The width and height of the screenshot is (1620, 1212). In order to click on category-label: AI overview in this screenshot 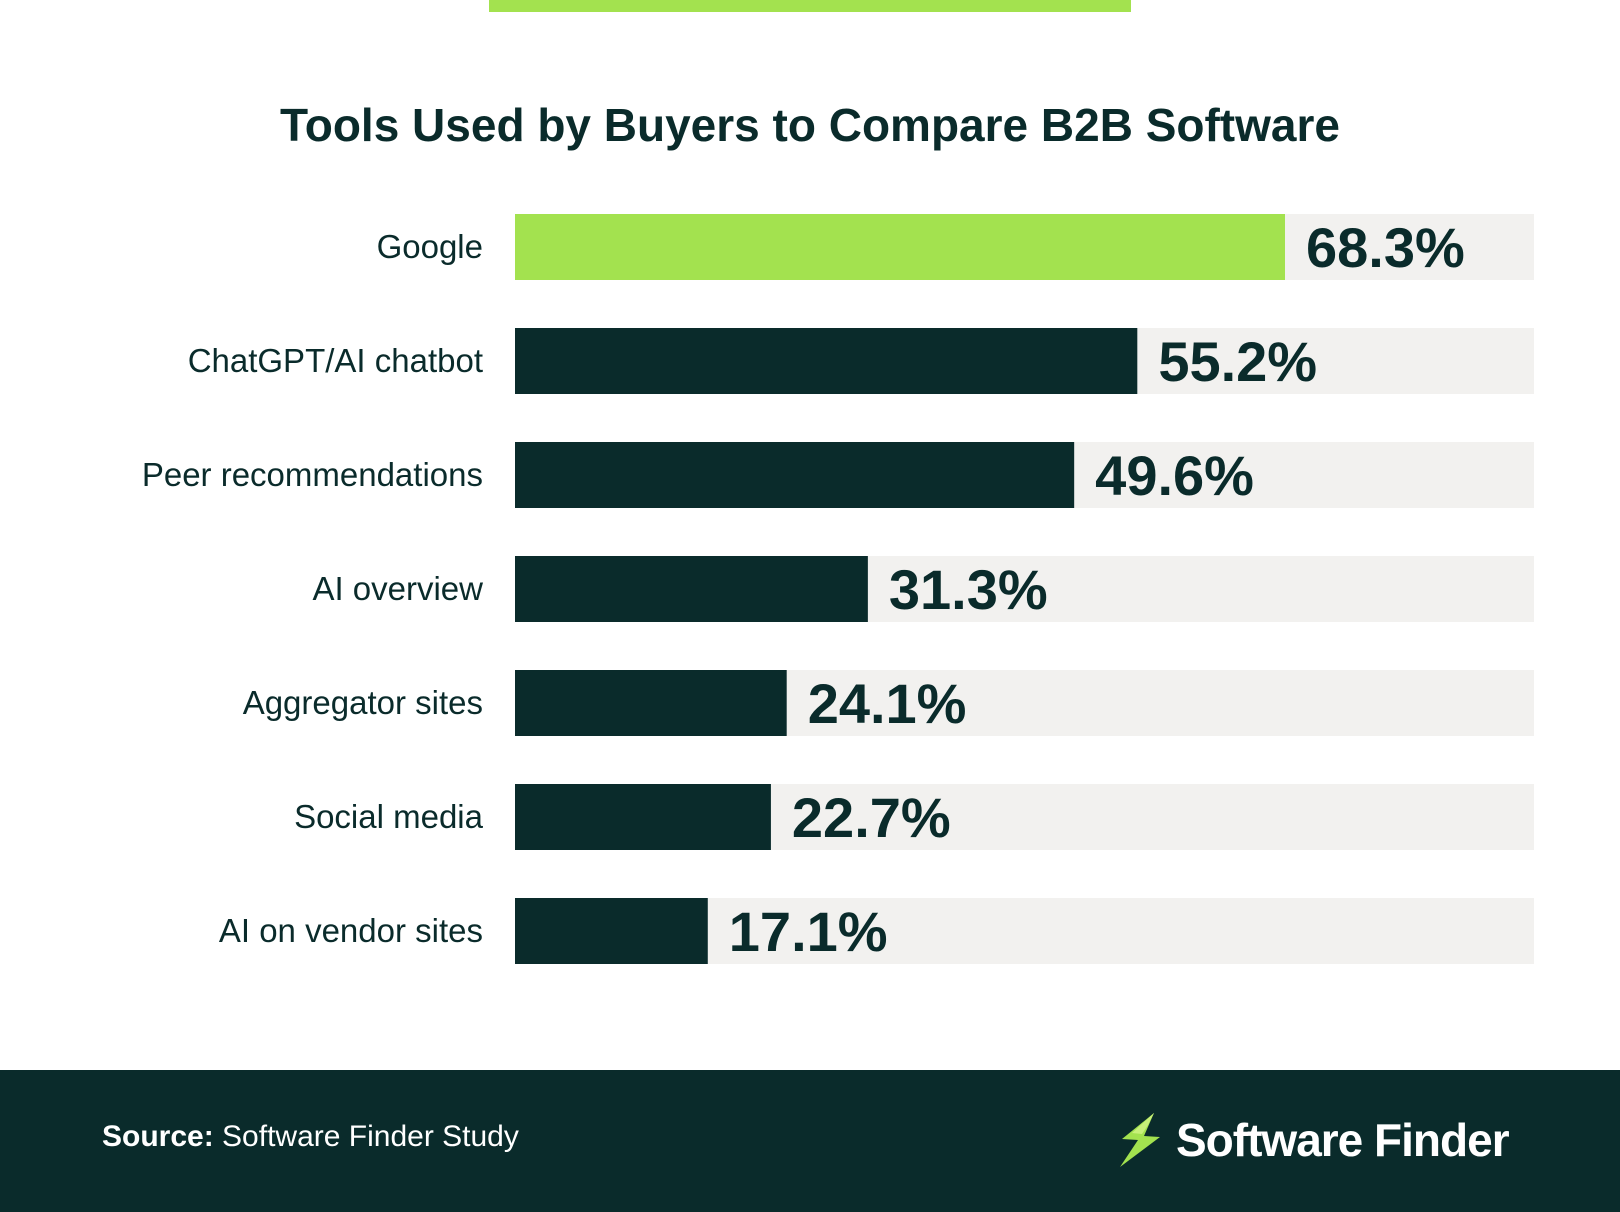, I will do `click(397, 588)`.